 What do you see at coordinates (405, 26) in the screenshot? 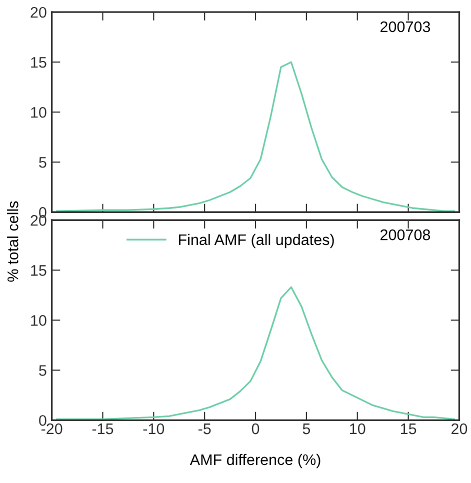
I see `annotation: 200703` at bounding box center [405, 26].